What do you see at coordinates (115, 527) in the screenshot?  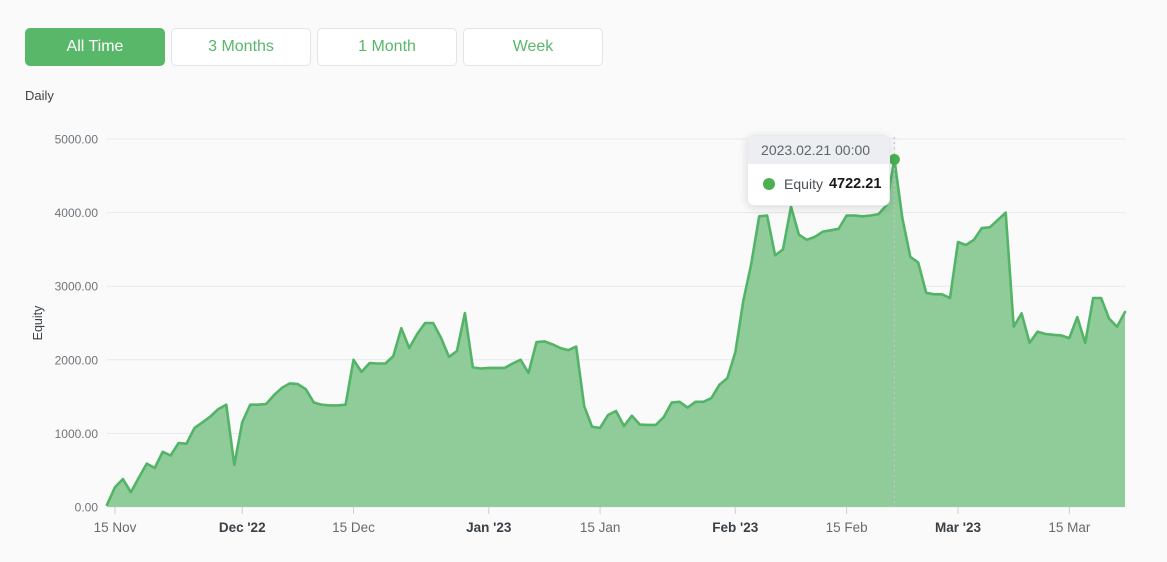 I see `x-tick-label: 15 Nov` at bounding box center [115, 527].